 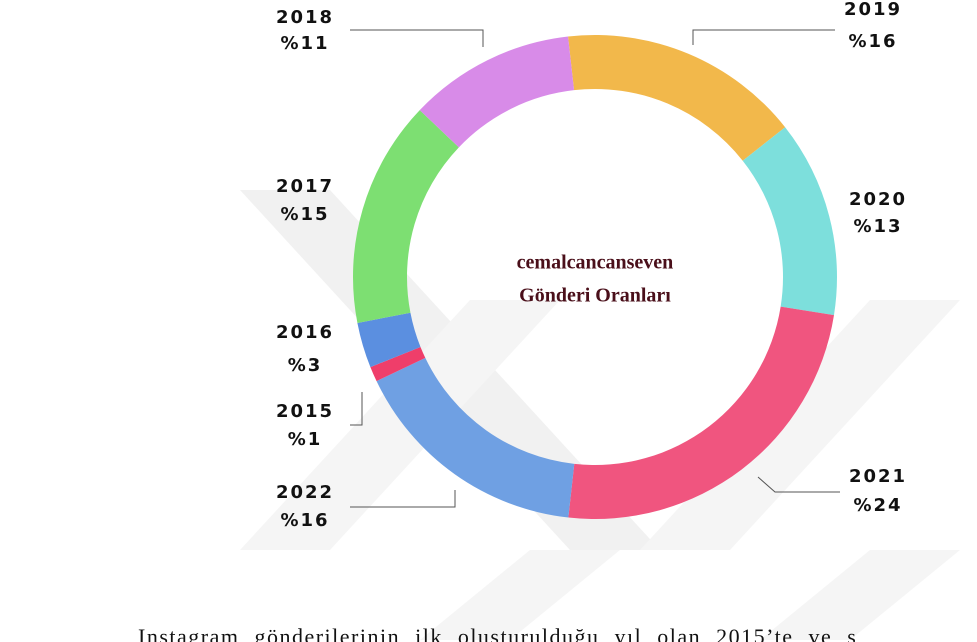 What do you see at coordinates (305, 439) in the screenshot?
I see `value-label: %1` at bounding box center [305, 439].